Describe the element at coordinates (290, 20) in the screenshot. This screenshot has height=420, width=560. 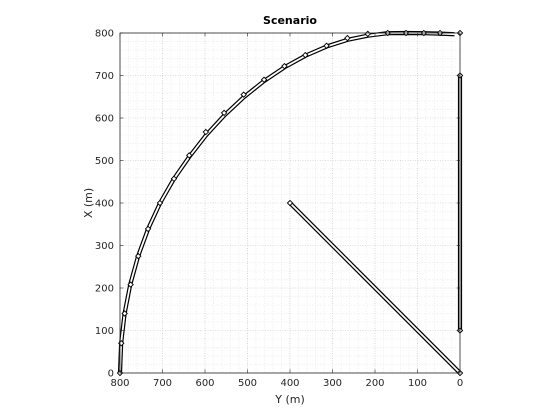
I see `chart-title: Scenario` at that location.